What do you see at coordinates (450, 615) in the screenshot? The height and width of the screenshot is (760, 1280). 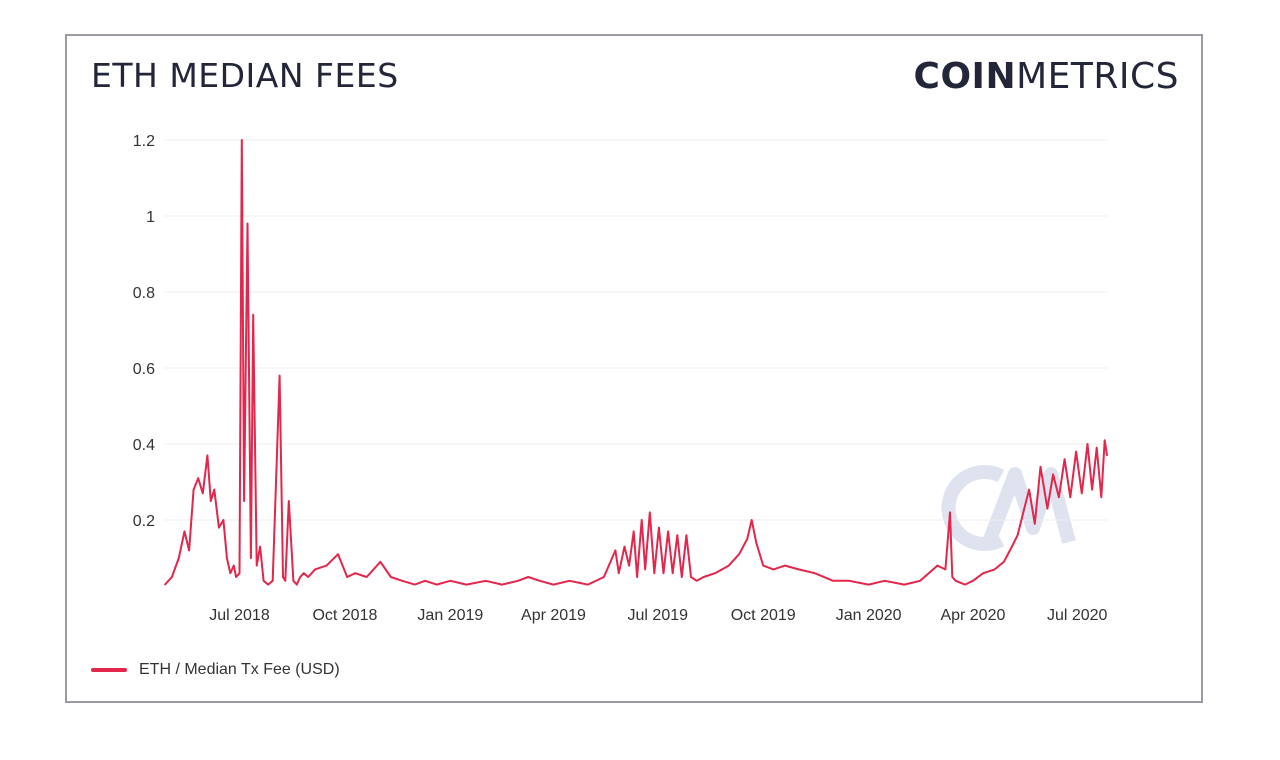 I see `x-tick-label: Jan 2019` at bounding box center [450, 615].